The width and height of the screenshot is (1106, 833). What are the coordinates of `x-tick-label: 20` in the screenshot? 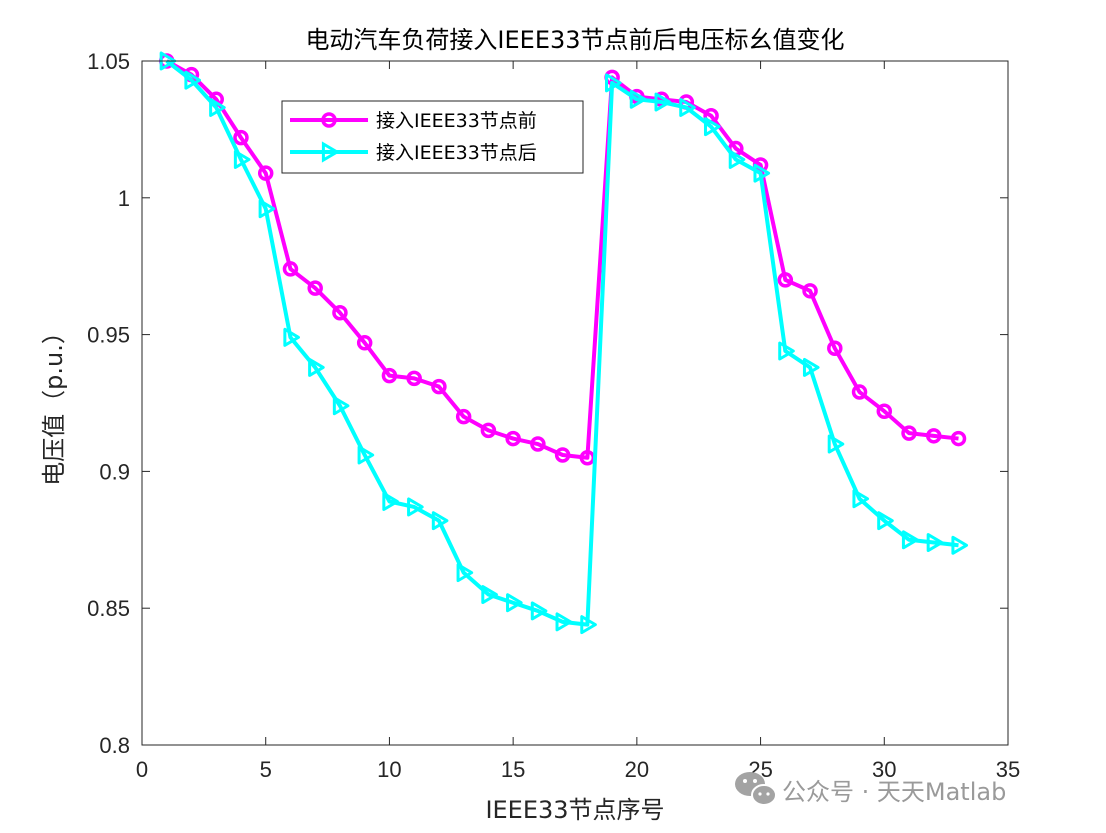 It's located at (637, 769).